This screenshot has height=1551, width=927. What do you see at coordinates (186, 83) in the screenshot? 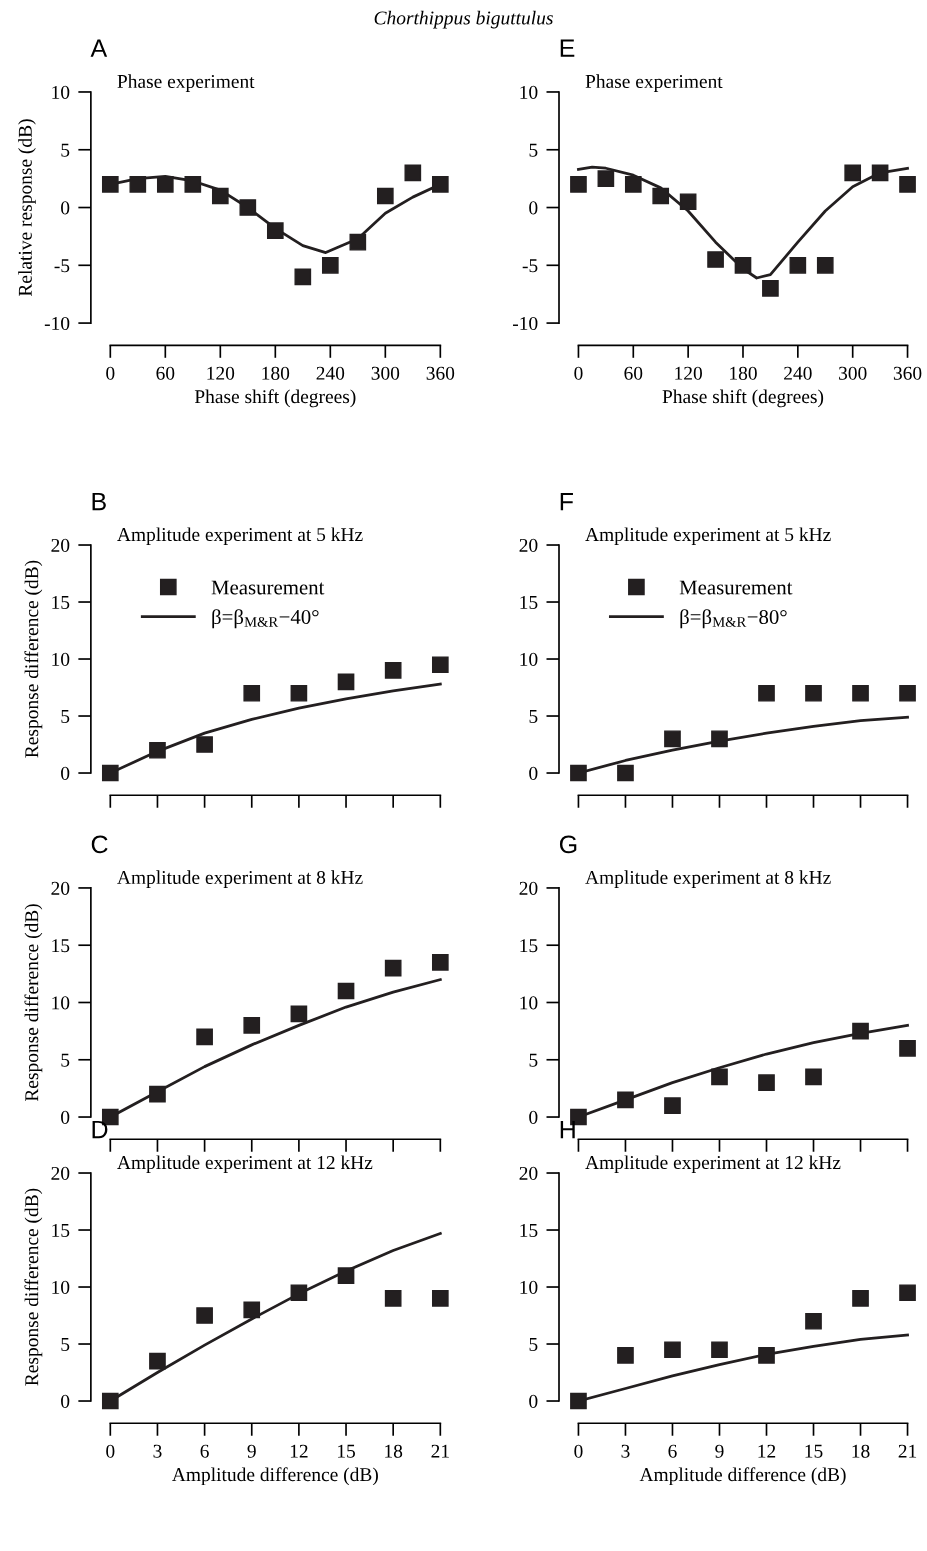
I see `chart-title: Phase experiment` at bounding box center [186, 83].